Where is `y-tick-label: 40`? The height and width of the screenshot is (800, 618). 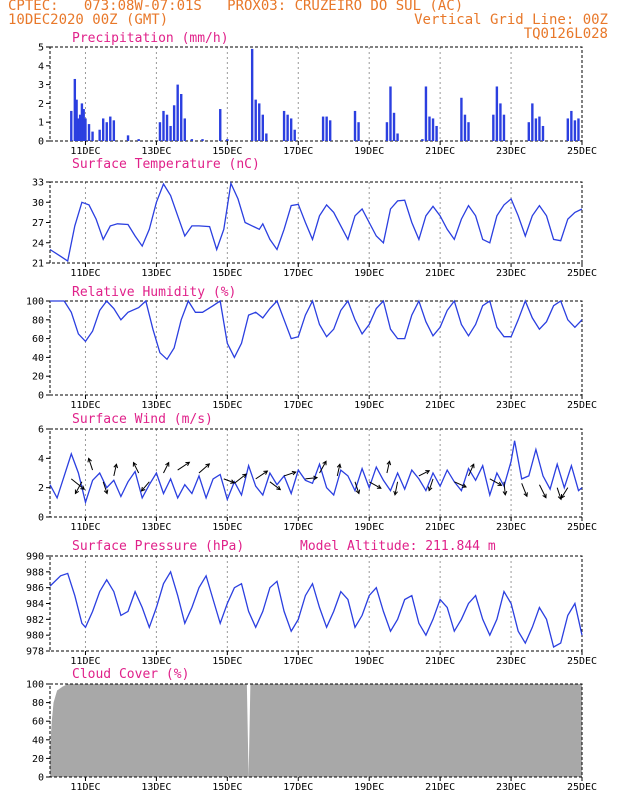 y-tick-label: 40 is located at coordinates (38, 740).